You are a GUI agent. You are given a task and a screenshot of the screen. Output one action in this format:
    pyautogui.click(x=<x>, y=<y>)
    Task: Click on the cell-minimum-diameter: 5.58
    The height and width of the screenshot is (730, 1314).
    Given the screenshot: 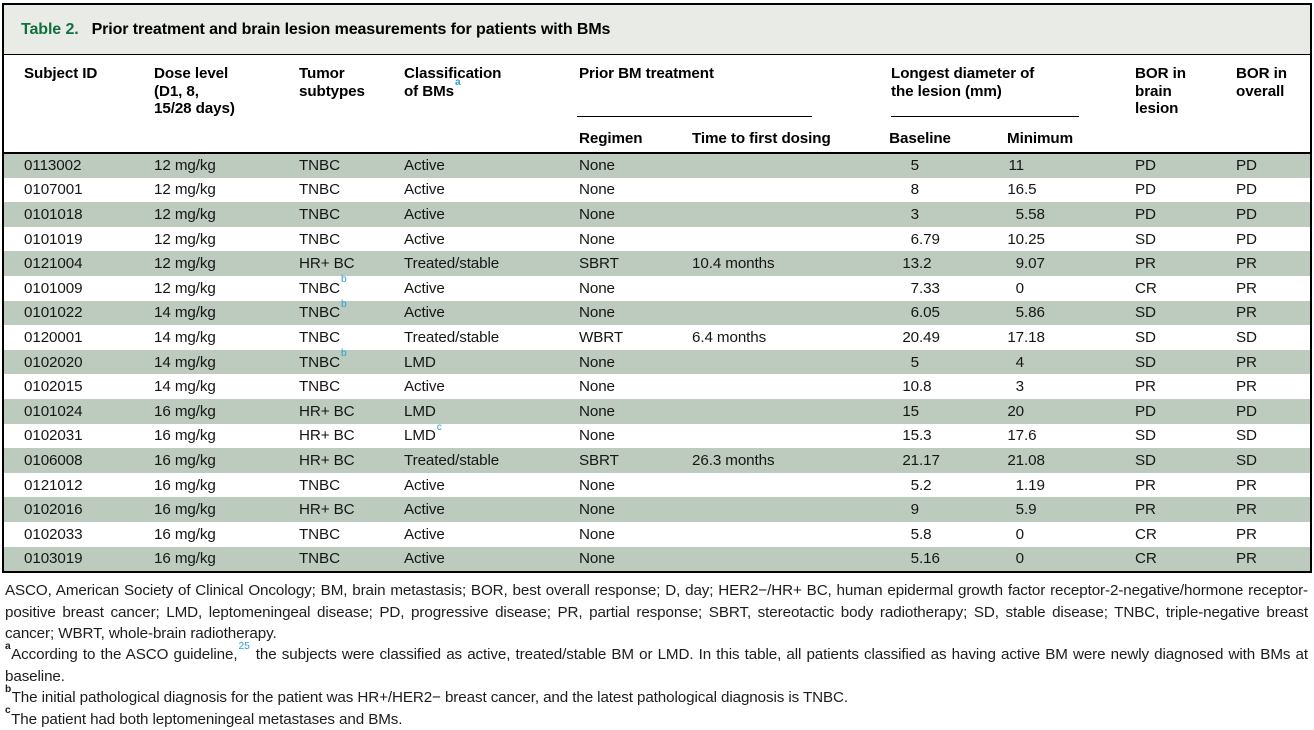 What is the action you would take?
    pyautogui.click(x=1030, y=214)
    